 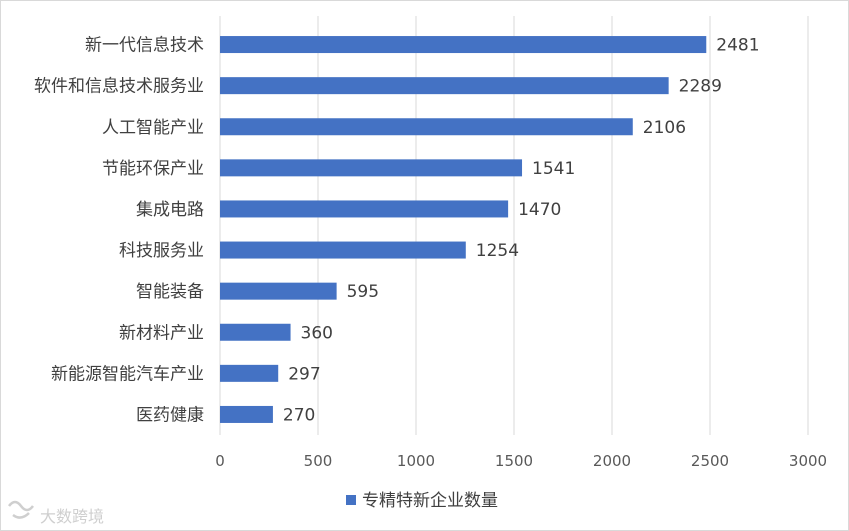 I want to click on value-label: 2289, so click(x=700, y=87).